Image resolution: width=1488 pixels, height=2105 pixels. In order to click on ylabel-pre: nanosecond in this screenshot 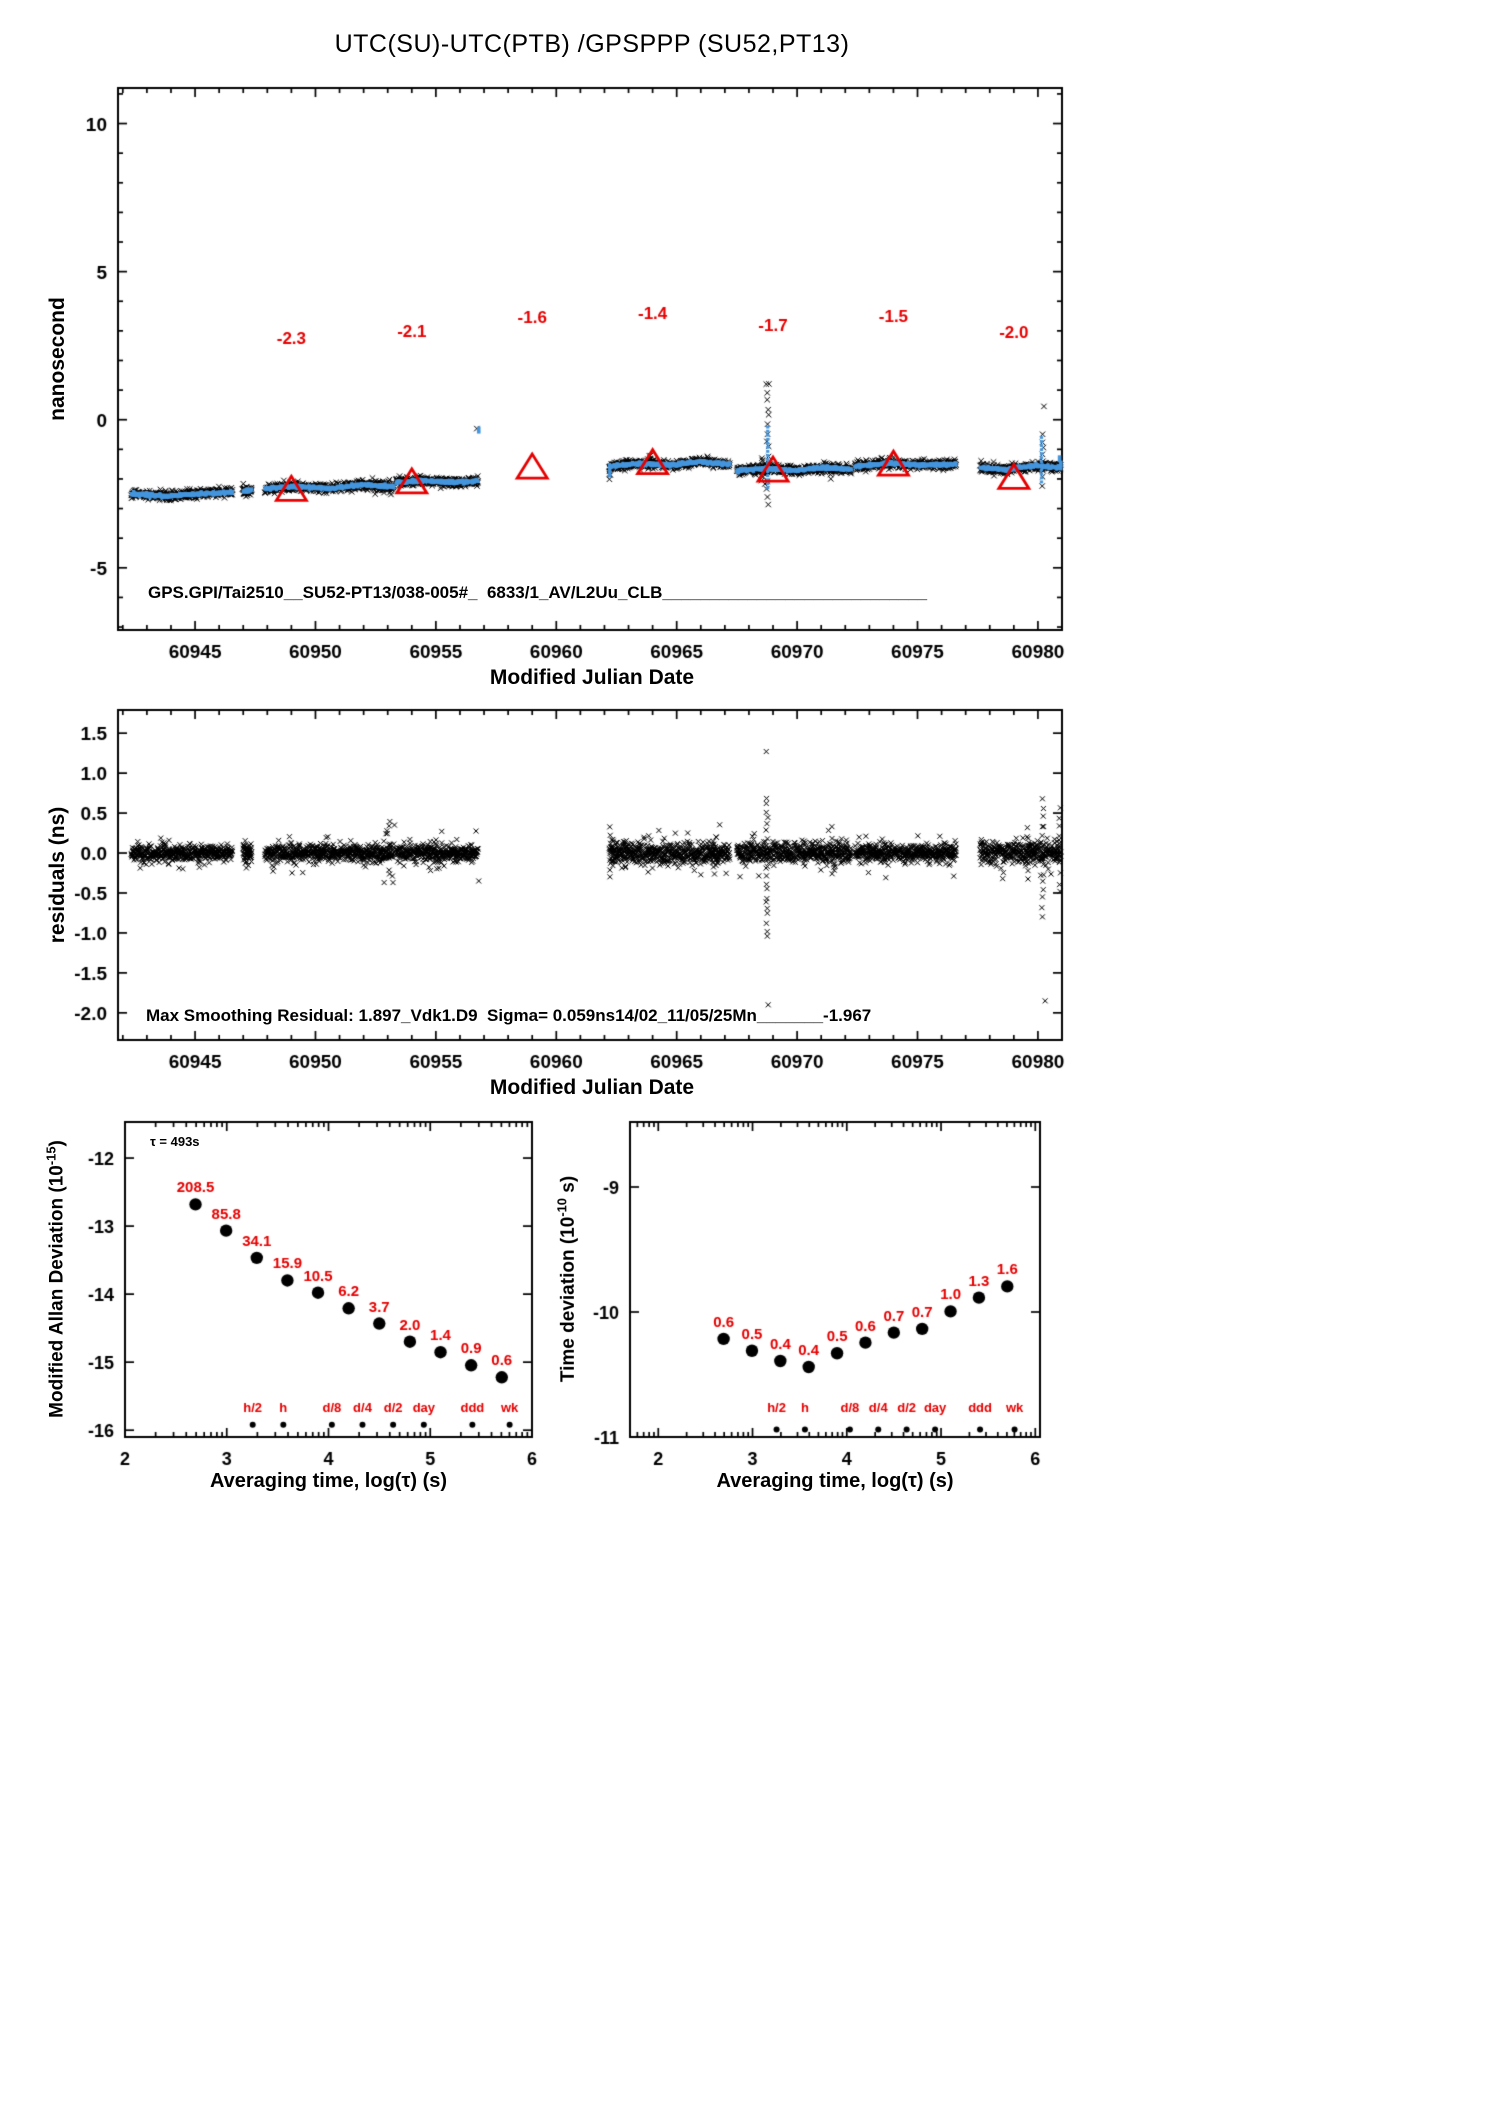, I will do `click(57, 359)`.